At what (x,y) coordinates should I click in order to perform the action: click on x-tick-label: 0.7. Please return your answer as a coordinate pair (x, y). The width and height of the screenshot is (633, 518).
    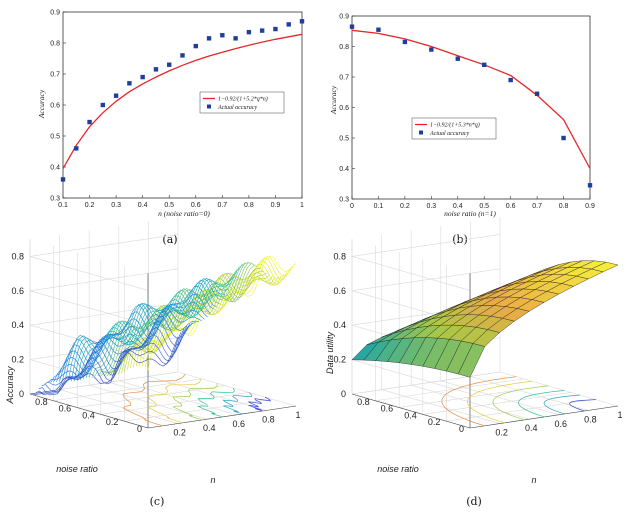
    Looking at the image, I should click on (537, 206).